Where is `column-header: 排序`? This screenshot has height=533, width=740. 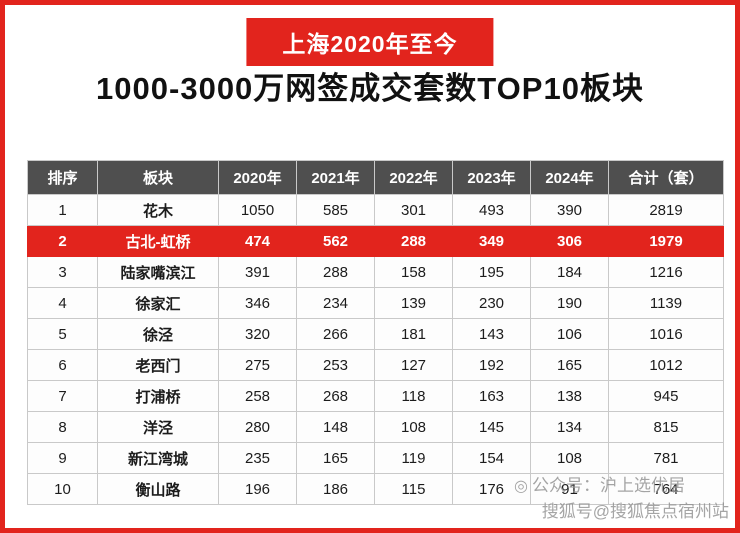
column-header: 排序 is located at coordinates (62, 177).